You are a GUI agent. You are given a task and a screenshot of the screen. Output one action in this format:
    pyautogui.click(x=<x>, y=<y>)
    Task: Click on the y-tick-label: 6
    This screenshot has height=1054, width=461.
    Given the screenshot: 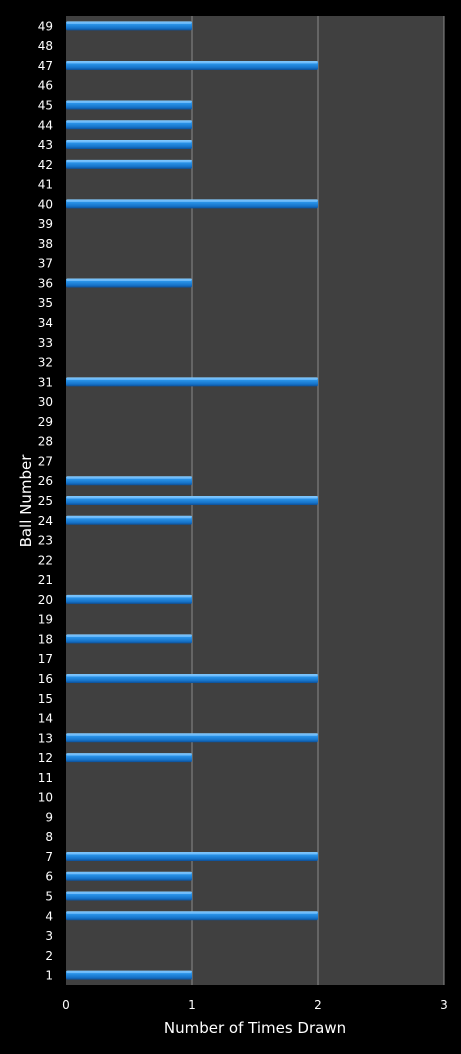 What is the action you would take?
    pyautogui.click(x=49, y=877)
    